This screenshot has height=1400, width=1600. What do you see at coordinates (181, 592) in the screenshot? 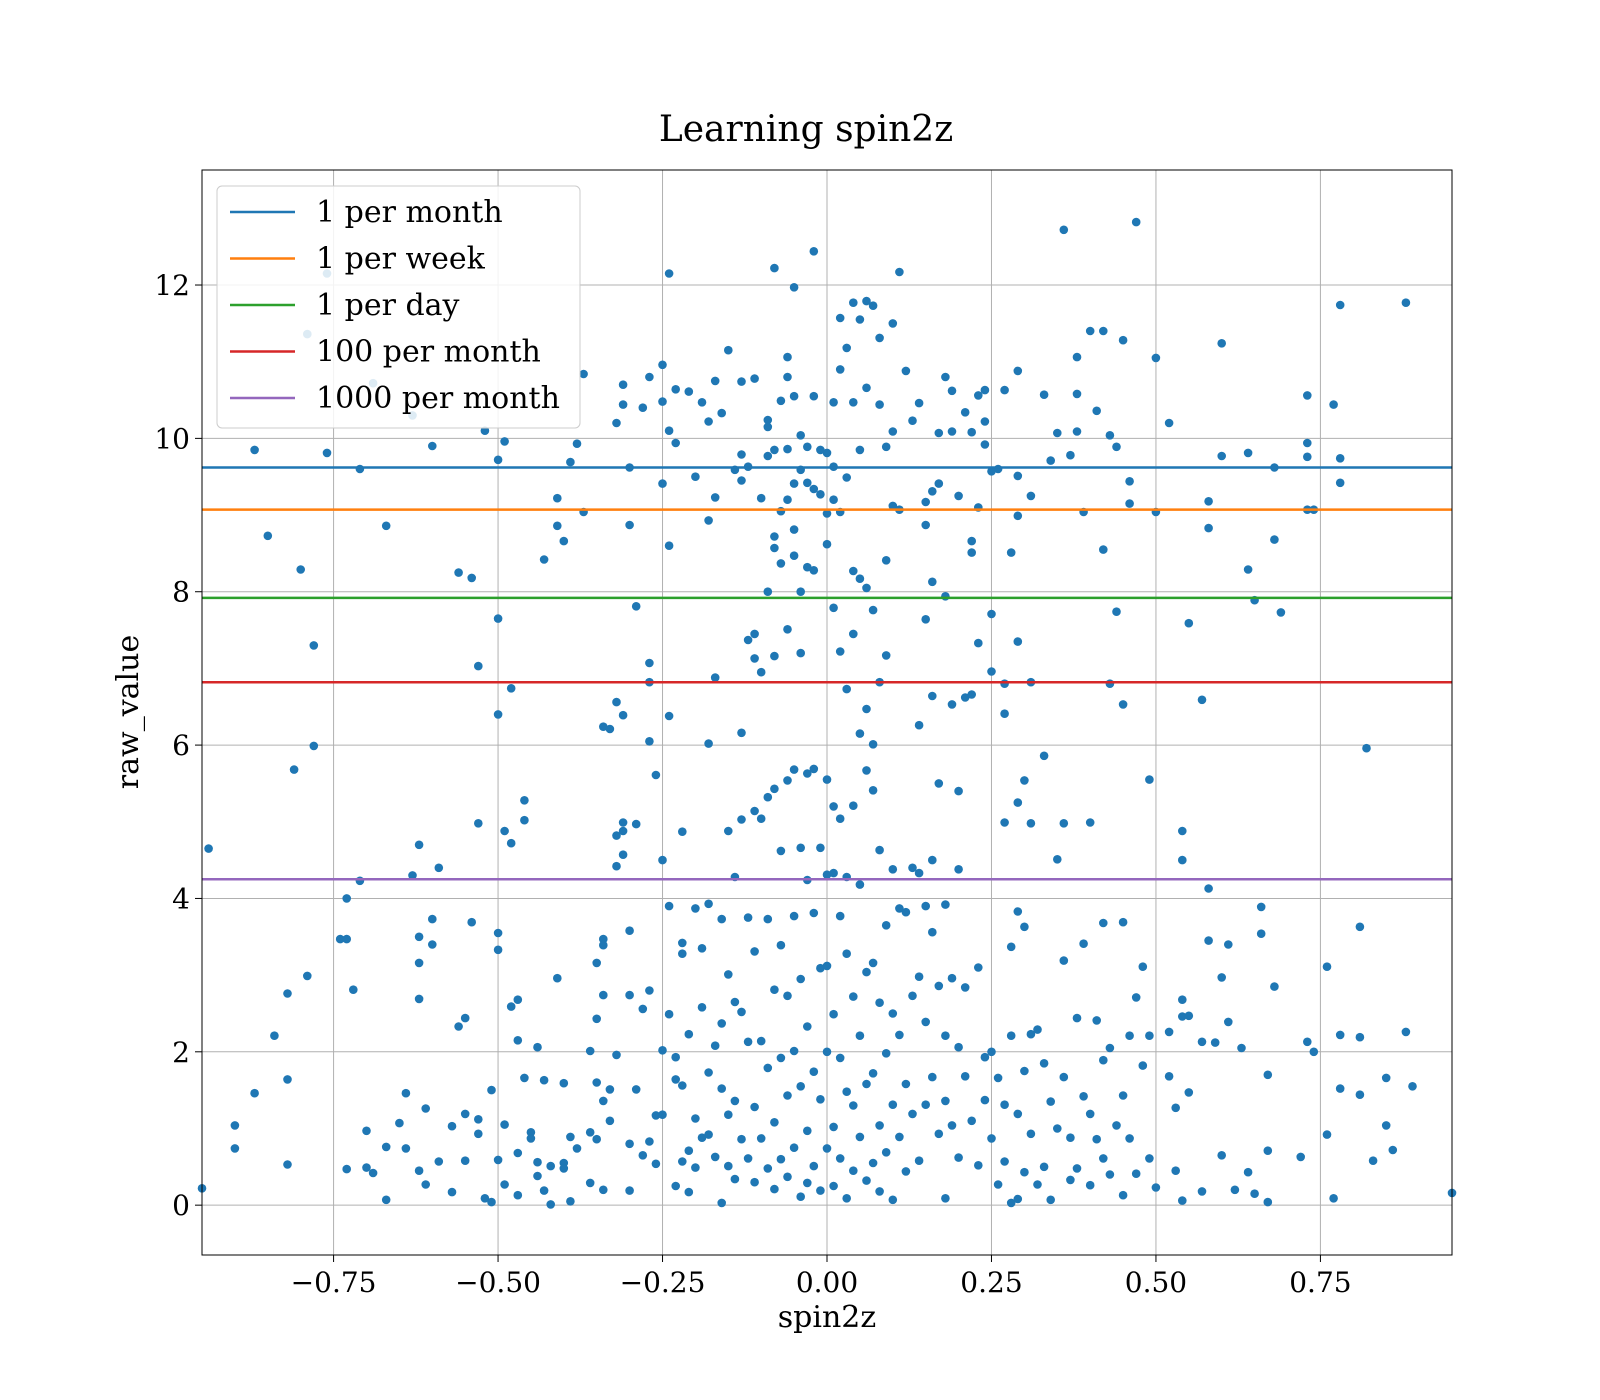
I see `y-tick-label: 8` at bounding box center [181, 592].